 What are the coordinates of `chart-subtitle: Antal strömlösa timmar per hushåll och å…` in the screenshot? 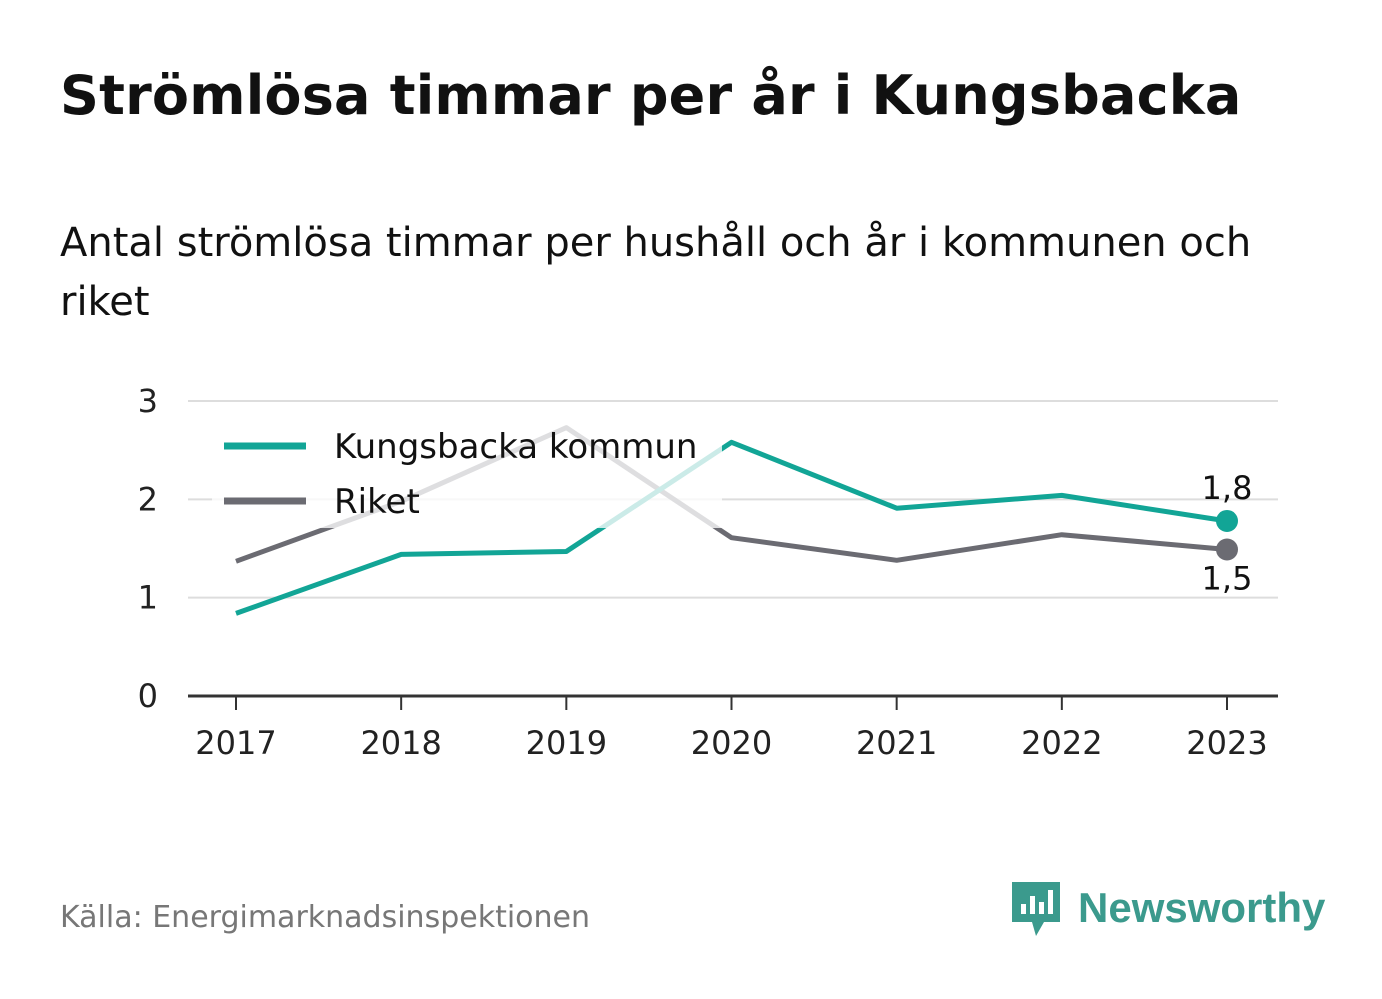 It's located at (656, 272).